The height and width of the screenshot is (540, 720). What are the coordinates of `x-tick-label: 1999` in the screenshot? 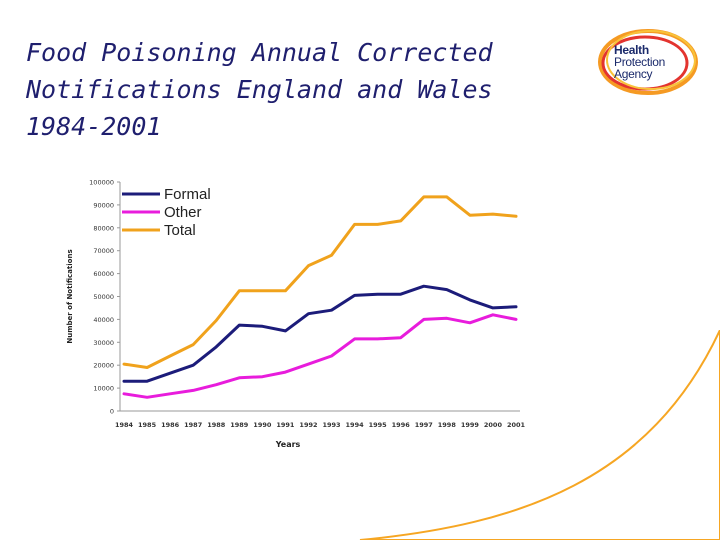 It's located at (470, 425).